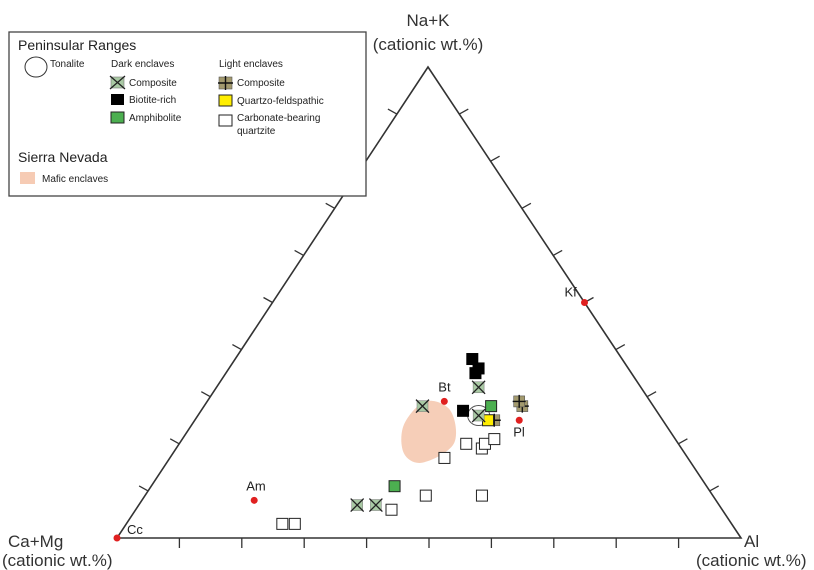  I want to click on mineral-point-kf, so click(584, 302).